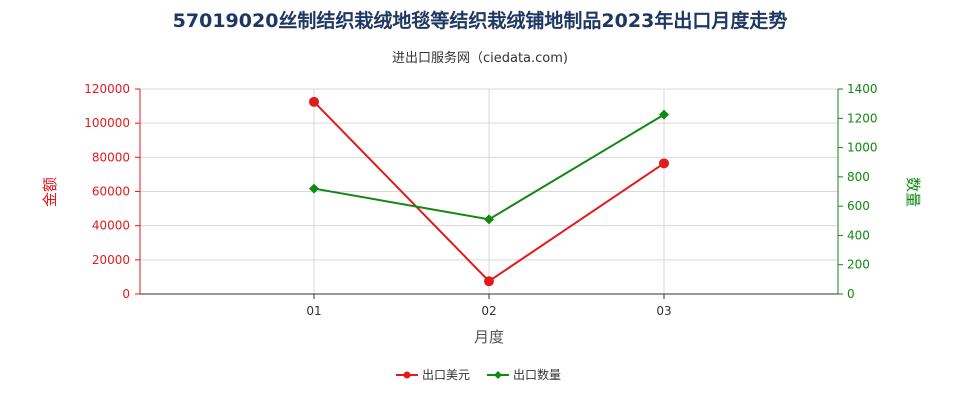 The width and height of the screenshot is (960, 400). Describe the element at coordinates (480, 58) in the screenshot. I see `chart-subtitle: 进出口服务网（ciedata.com)` at that location.